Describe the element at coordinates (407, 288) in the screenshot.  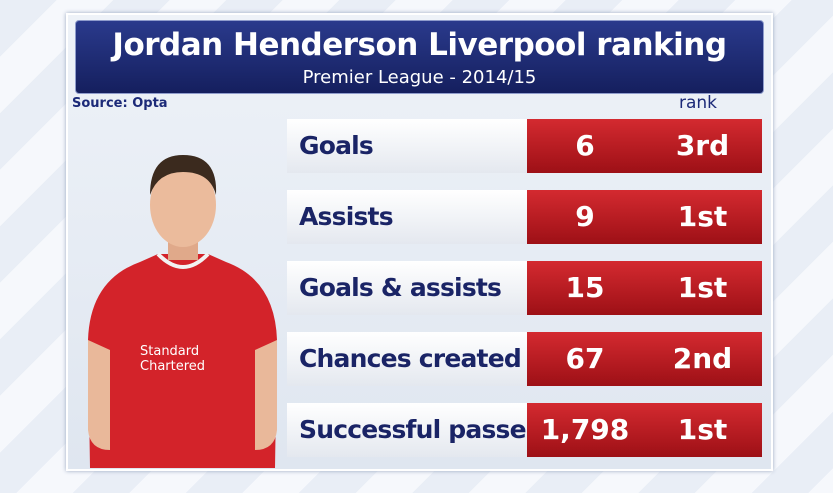
I see `stat-label: Goals & assists` at that location.